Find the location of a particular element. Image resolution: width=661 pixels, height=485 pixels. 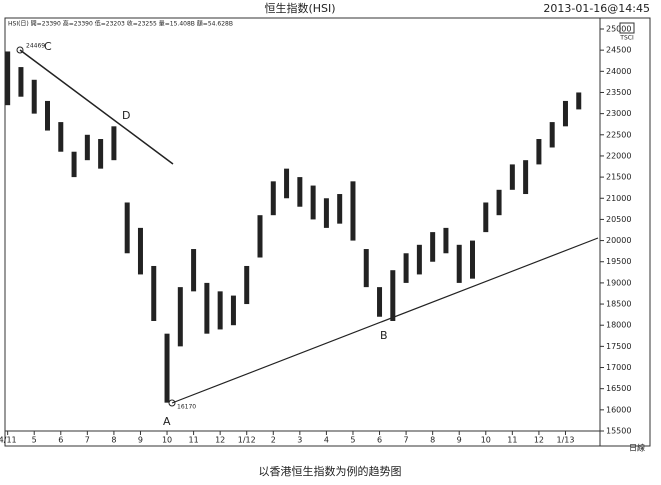

annotation: C is located at coordinates (48, 46).